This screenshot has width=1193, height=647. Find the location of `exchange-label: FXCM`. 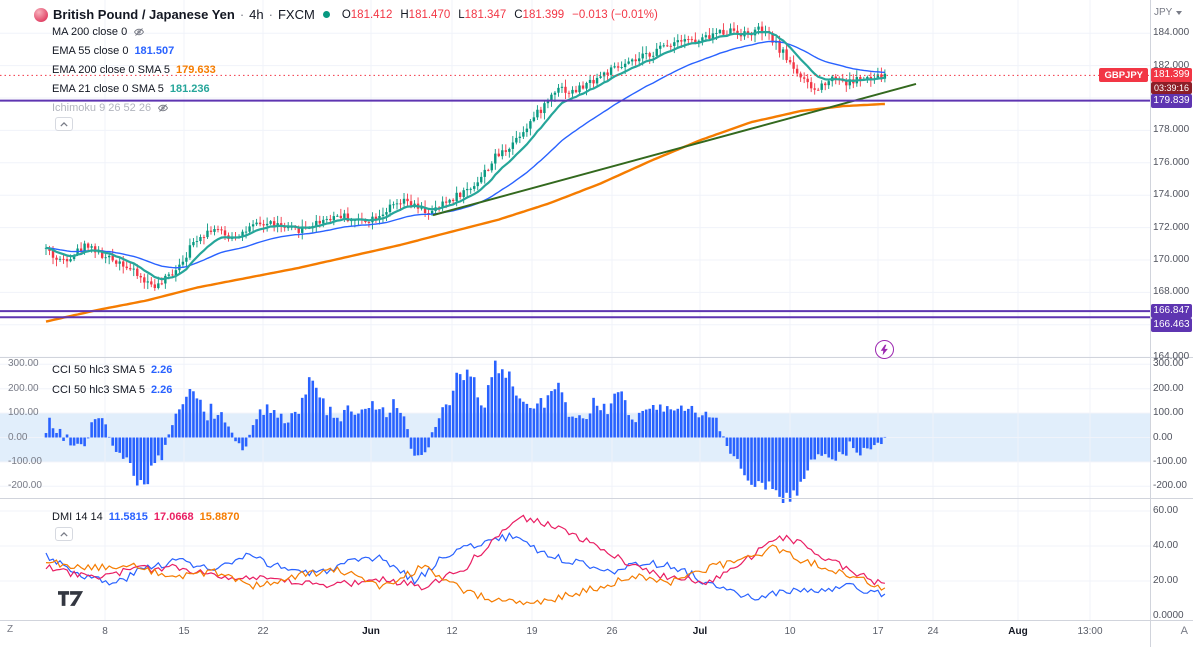

exchange-label: FXCM is located at coordinates (296, 14).